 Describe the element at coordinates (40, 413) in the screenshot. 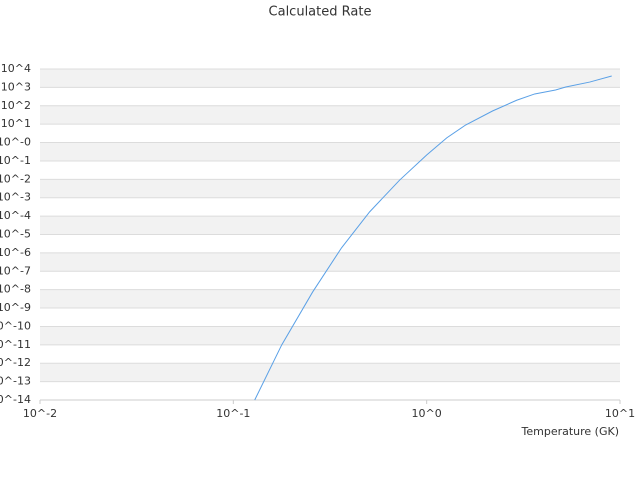

I see `x-tick-label: 10^-2` at that location.